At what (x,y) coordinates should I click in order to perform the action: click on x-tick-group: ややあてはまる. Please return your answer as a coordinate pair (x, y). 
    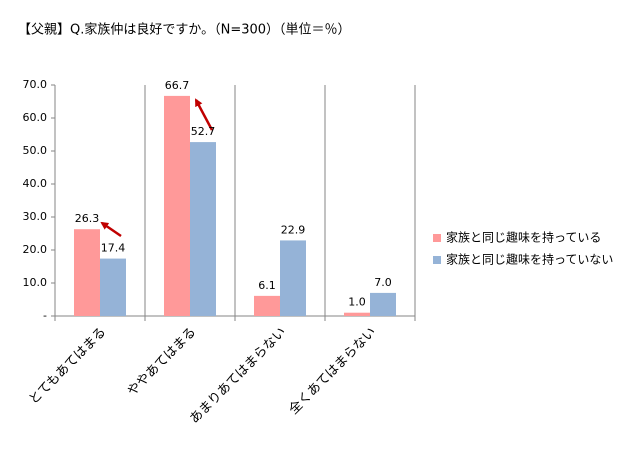
    Looking at the image, I should click on (162, 362).